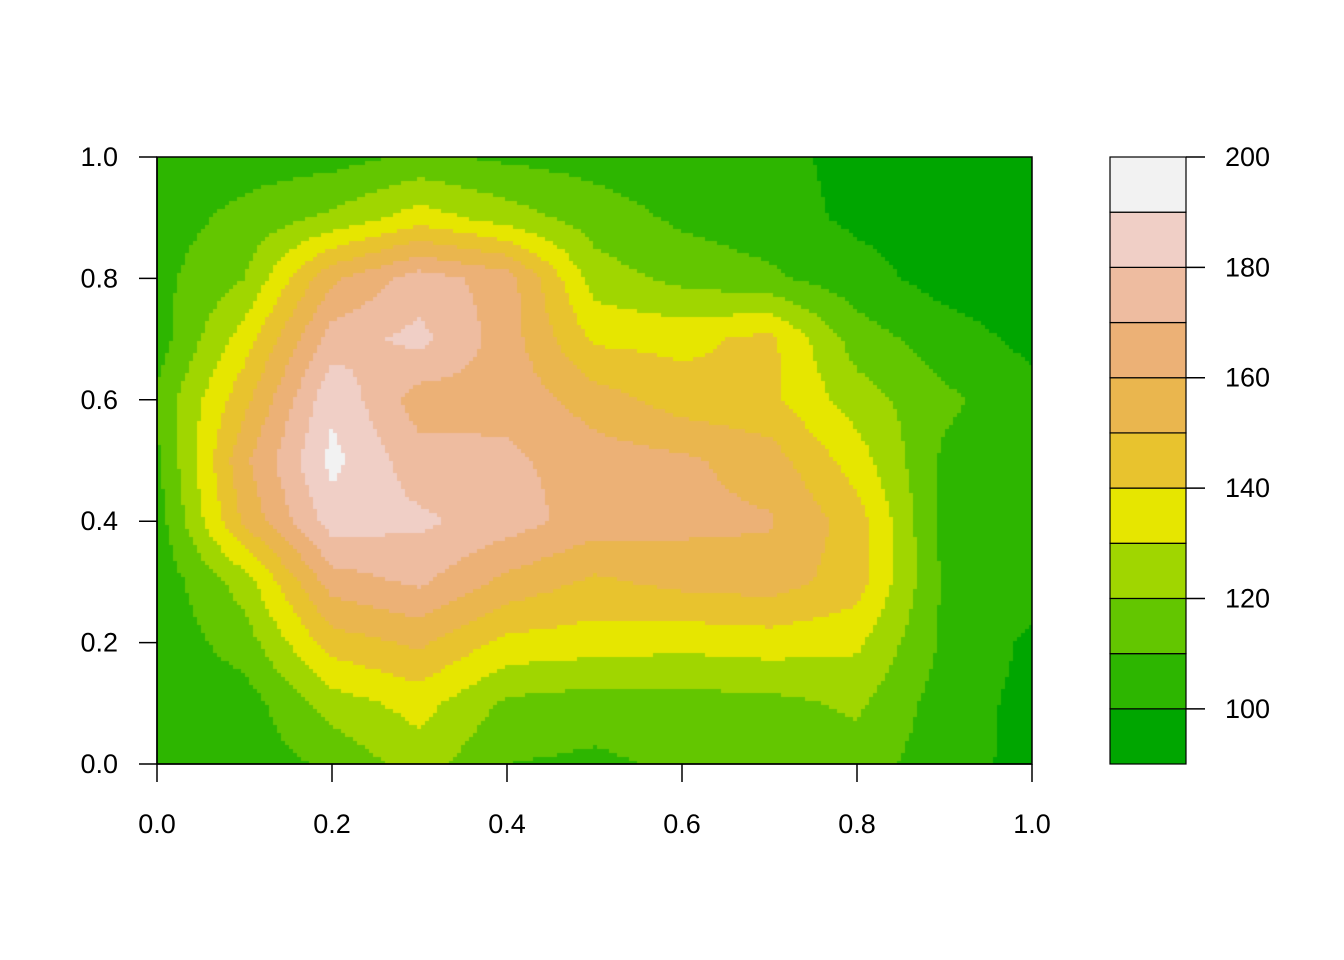 The height and width of the screenshot is (960, 1344). I want to click on x-tick-label: 0.6, so click(682, 824).